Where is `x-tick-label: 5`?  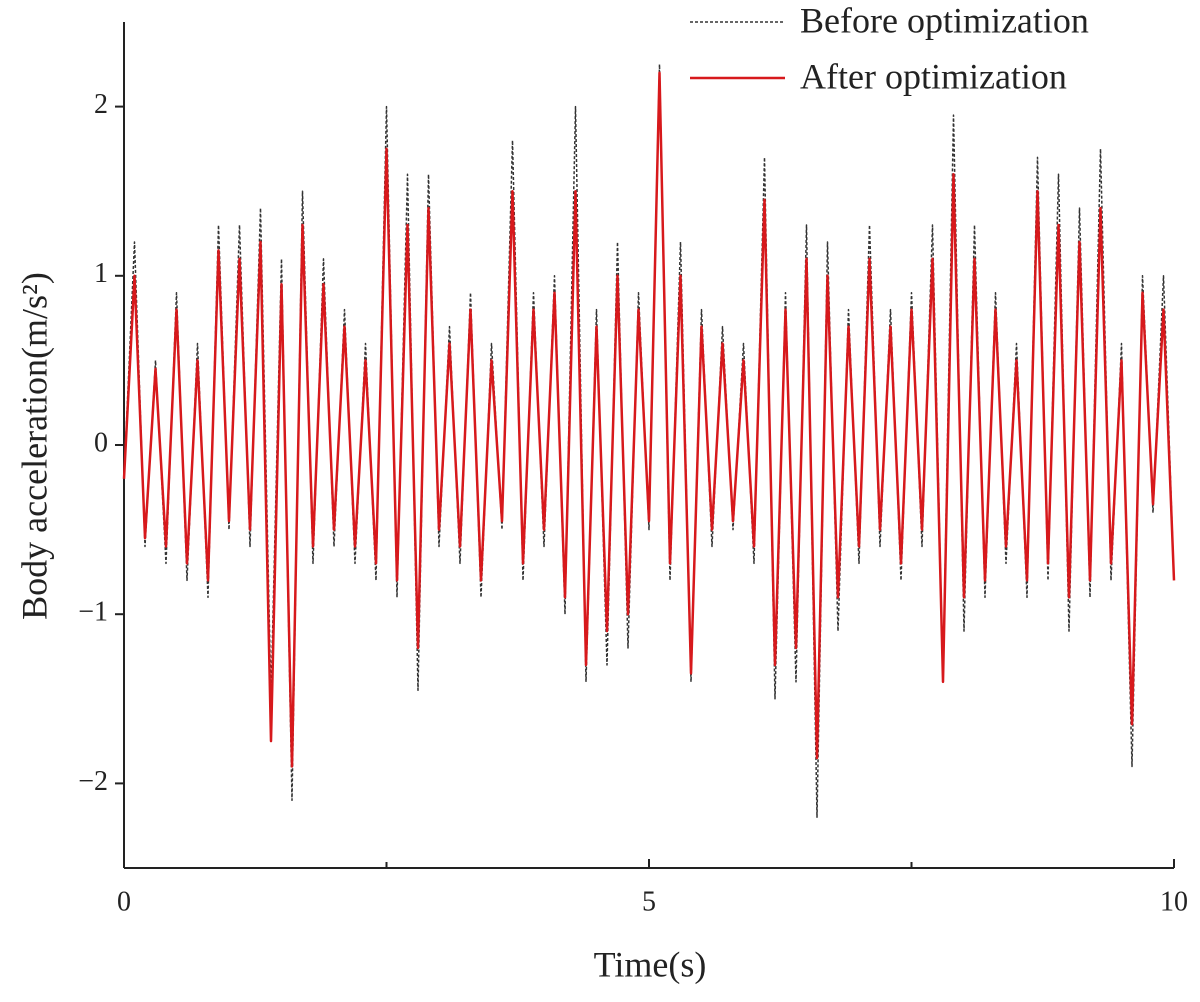
x-tick-label: 5 is located at coordinates (649, 901).